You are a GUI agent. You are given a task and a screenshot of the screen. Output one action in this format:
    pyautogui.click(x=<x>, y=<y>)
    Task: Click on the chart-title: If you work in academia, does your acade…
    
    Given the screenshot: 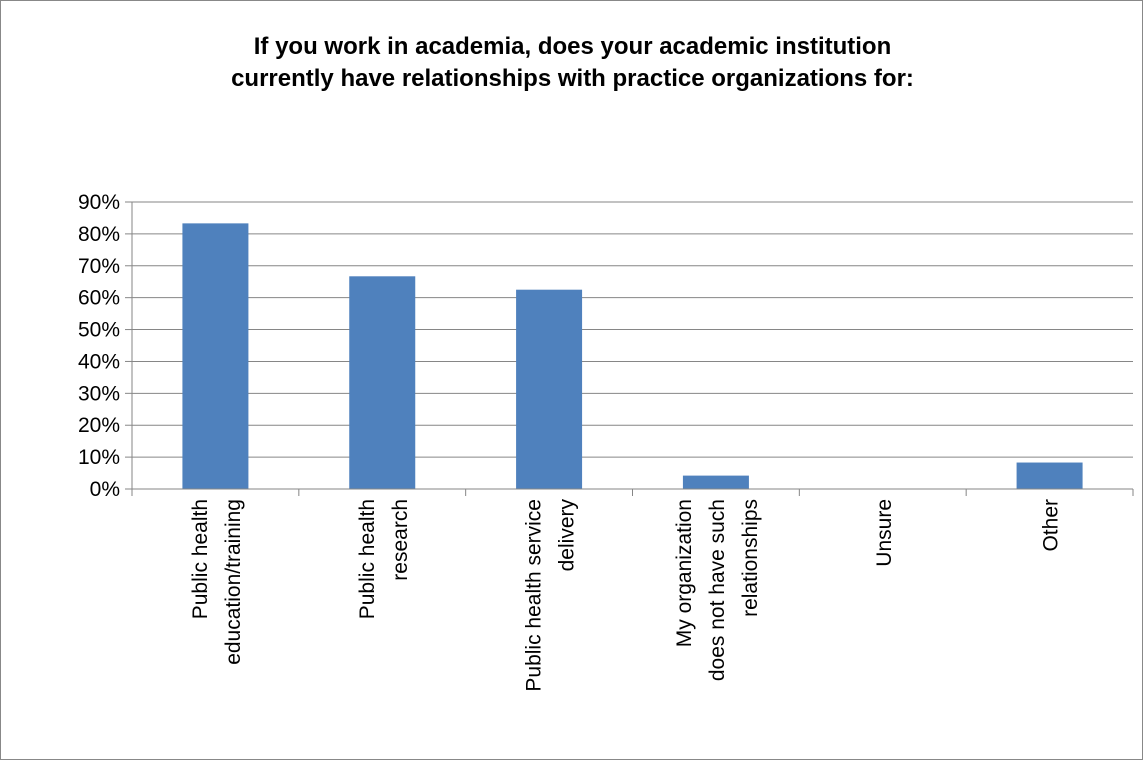 What is the action you would take?
    pyautogui.click(x=572, y=63)
    